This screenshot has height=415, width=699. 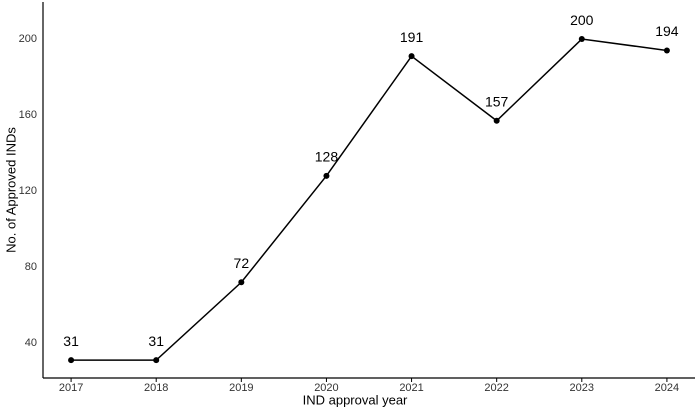 What do you see at coordinates (497, 101) in the screenshot?
I see `data-label: 157` at bounding box center [497, 101].